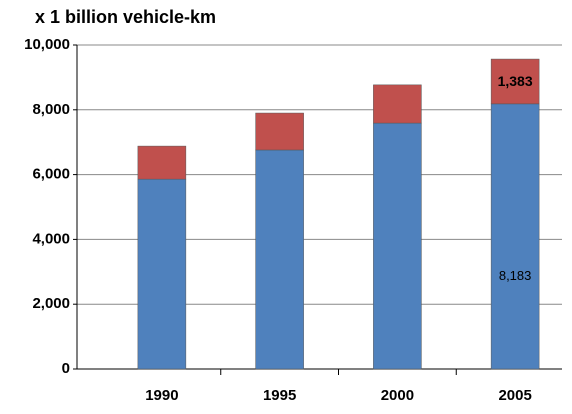 The height and width of the screenshot is (414, 572). What do you see at coordinates (47, 44) in the screenshot?
I see `y-tick-label: 10,000` at bounding box center [47, 44].